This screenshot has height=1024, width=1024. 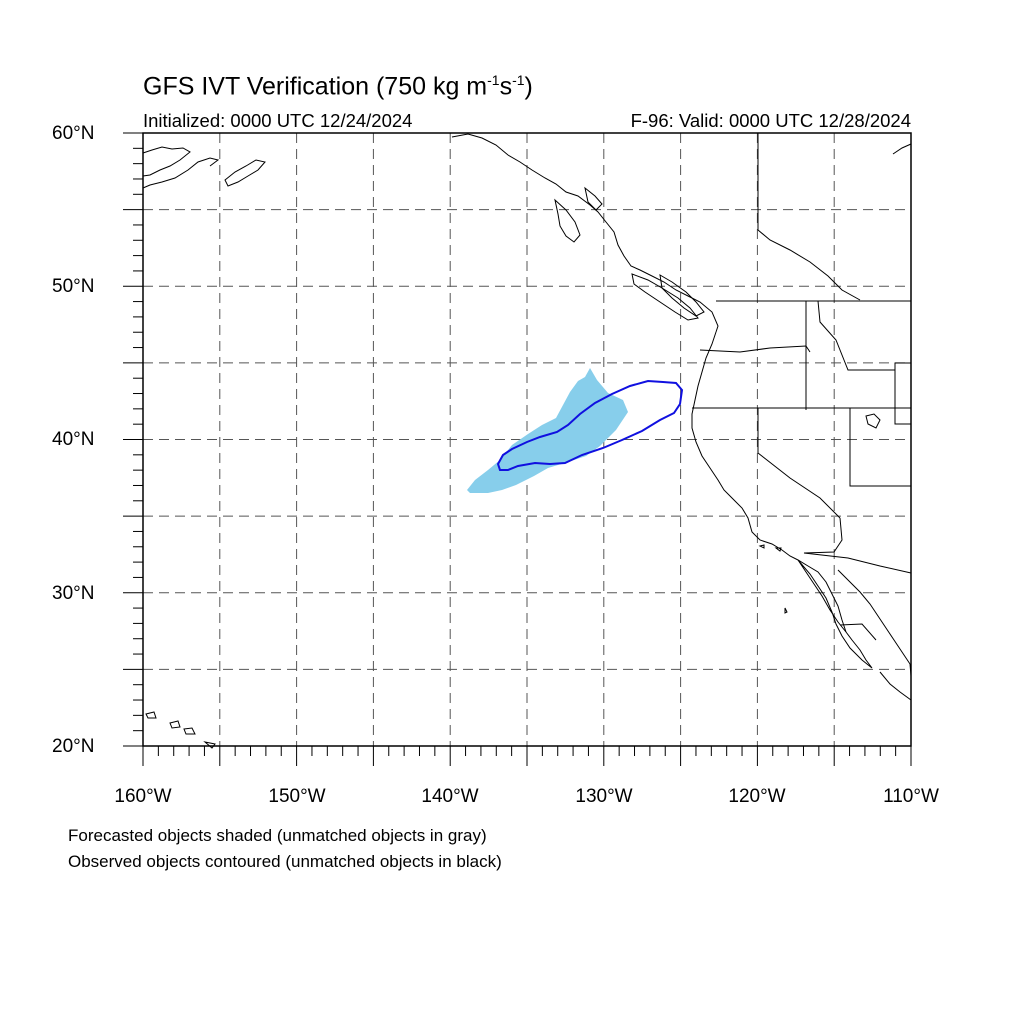 What do you see at coordinates (338, 86) in the screenshot?
I see `chart-title: GFS IVT Verification (750 kg m-1s-1)` at bounding box center [338, 86].